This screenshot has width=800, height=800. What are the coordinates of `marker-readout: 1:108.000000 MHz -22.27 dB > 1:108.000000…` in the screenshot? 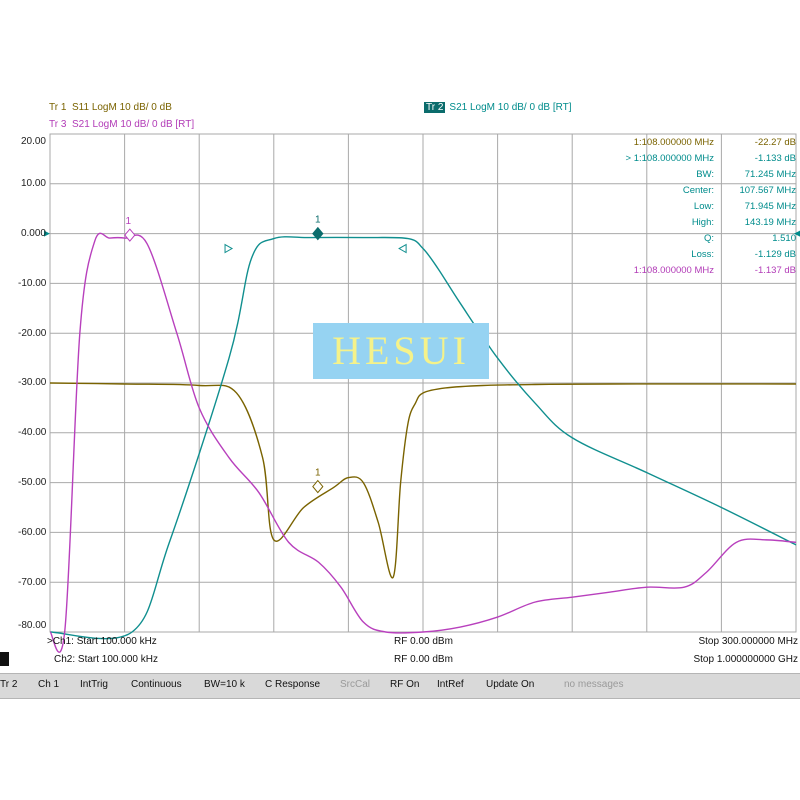 It's located at (703, 209).